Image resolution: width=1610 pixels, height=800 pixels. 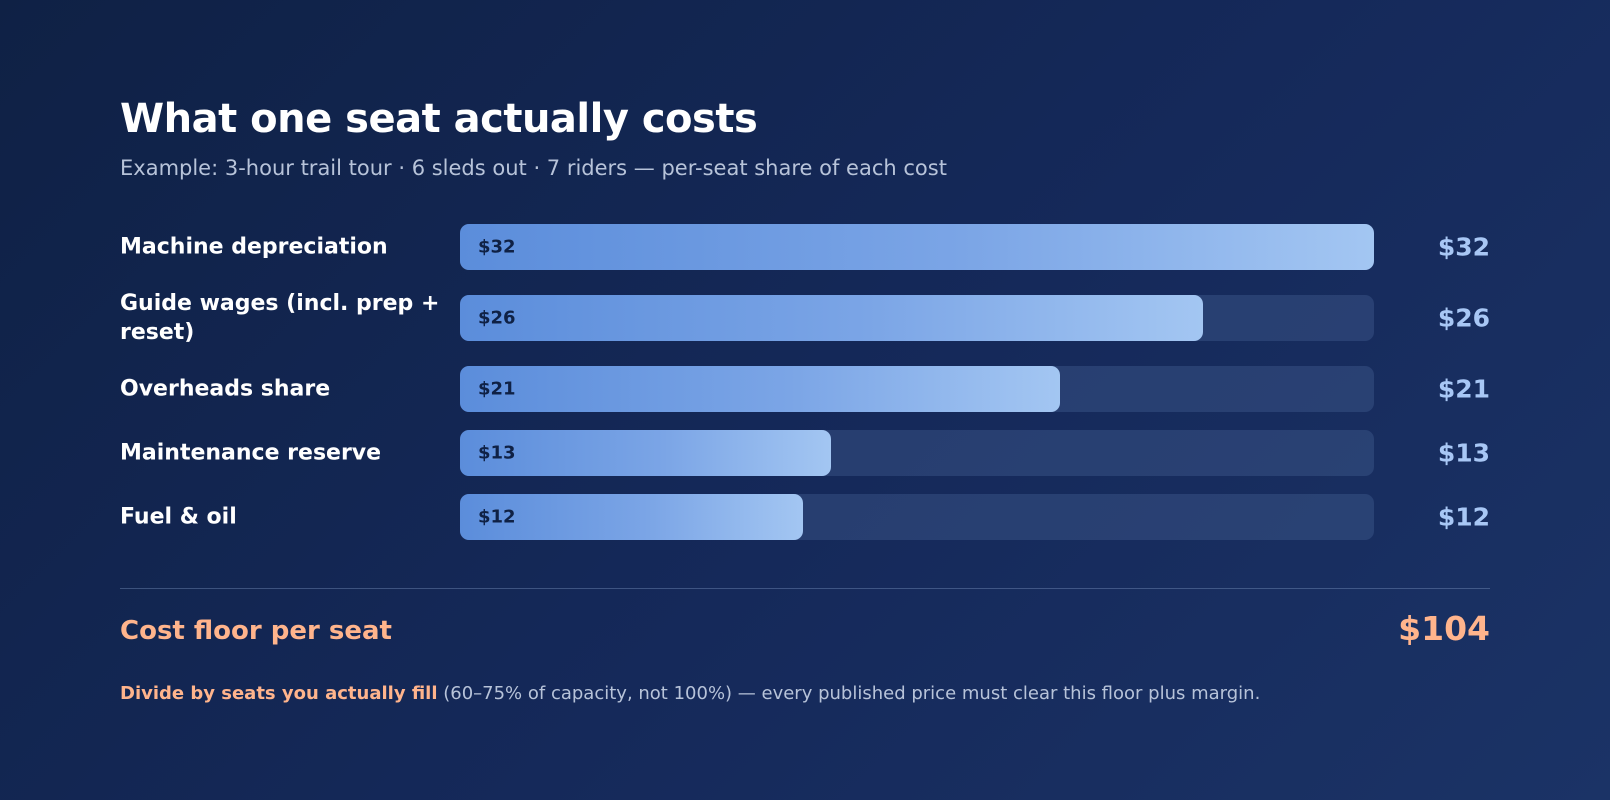 What do you see at coordinates (1463, 318) in the screenshot?
I see `bar-value: $26` at bounding box center [1463, 318].